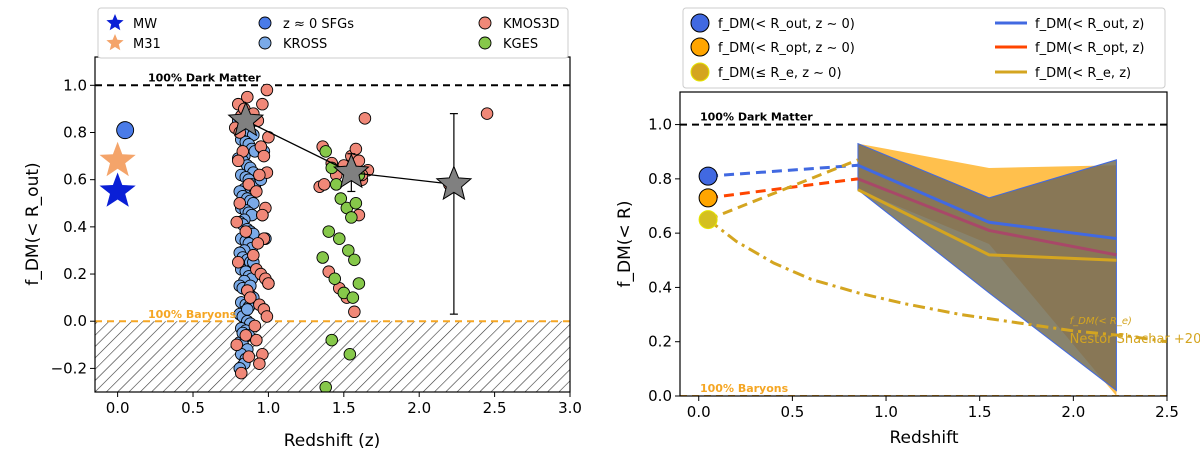 The height and width of the screenshot is (457, 1200). What do you see at coordinates (792, 412) in the screenshot?
I see `right-xtick-label: 0.5` at bounding box center [792, 412].